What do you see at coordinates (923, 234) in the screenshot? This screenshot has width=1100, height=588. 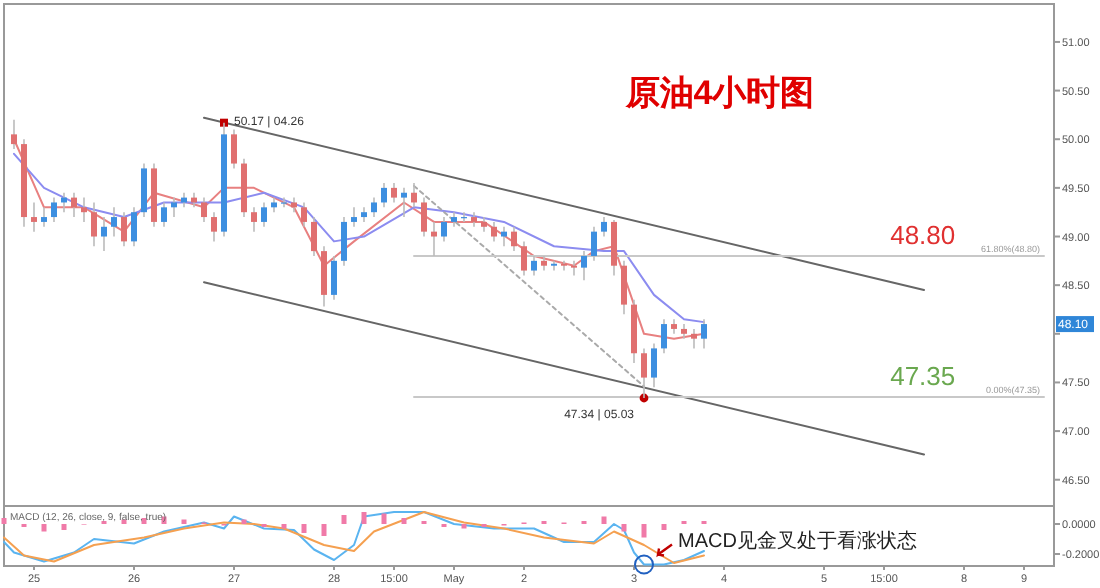 I see `annotation: 48.80` at bounding box center [923, 234].